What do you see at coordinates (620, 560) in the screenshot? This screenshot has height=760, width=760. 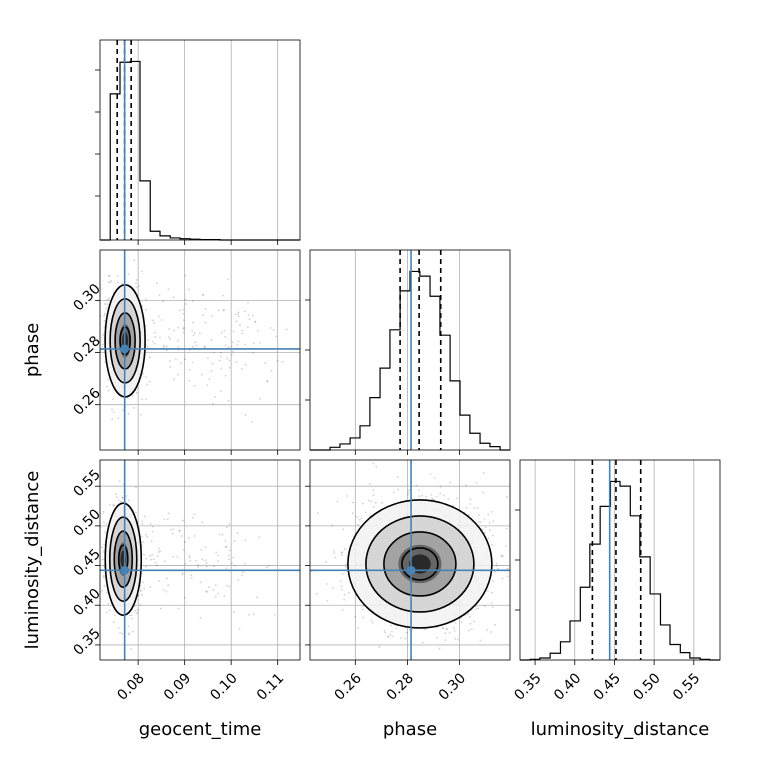 I see `panel-frame` at bounding box center [620, 560].